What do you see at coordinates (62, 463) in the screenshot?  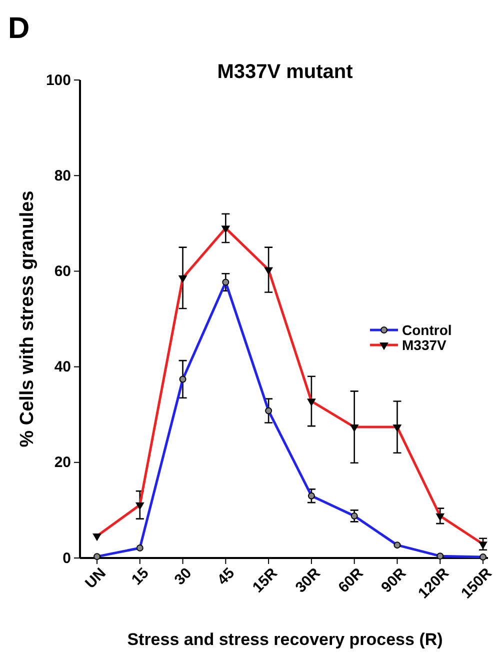 I see `y-tick-label: 20` at bounding box center [62, 463].